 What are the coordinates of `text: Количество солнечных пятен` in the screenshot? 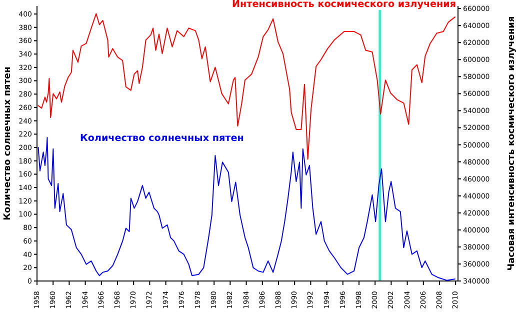 It's located at (162, 138).